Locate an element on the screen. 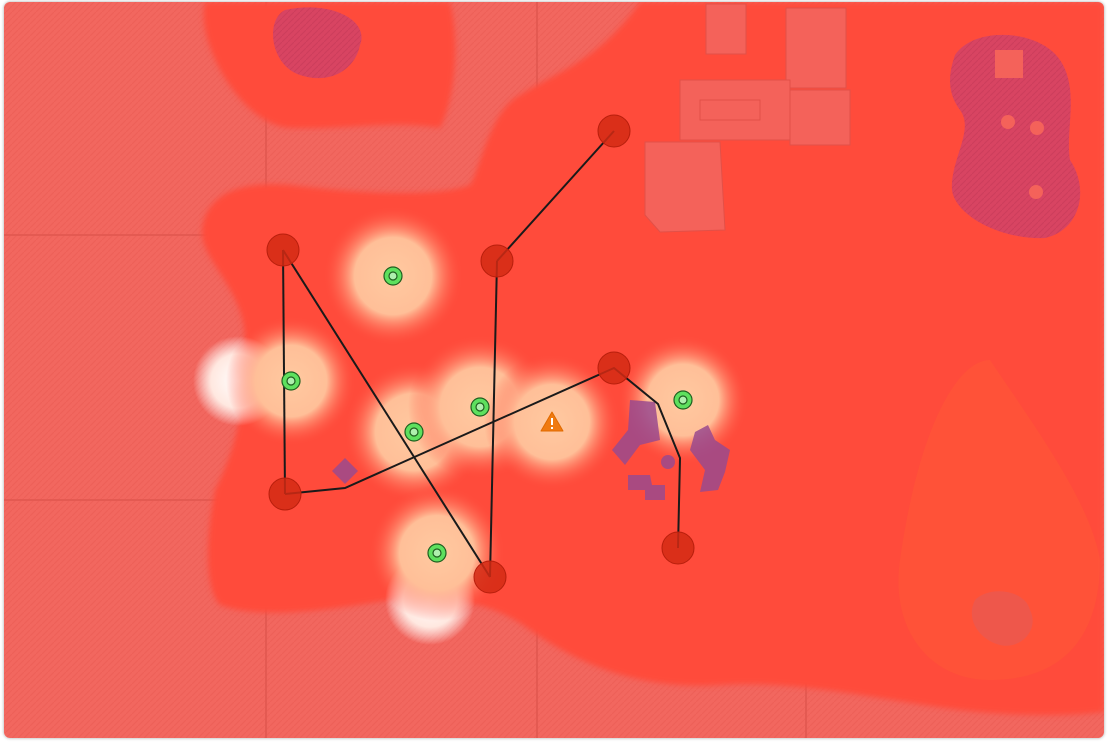 Image resolution: width=1108 pixels, height=742 pixels. warning-icon is located at coordinates (552, 421).